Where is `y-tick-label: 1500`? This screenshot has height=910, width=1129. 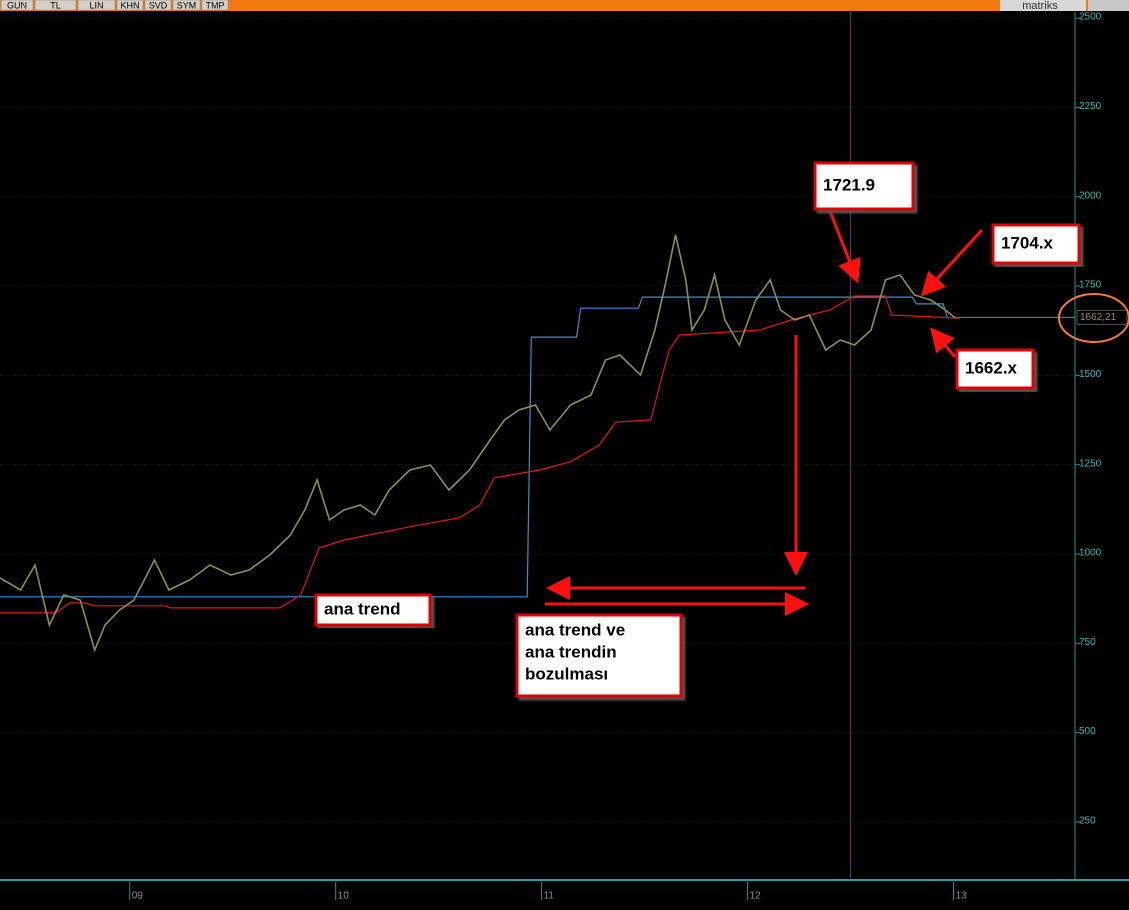 y-tick-label: 1500 is located at coordinates (1090, 374).